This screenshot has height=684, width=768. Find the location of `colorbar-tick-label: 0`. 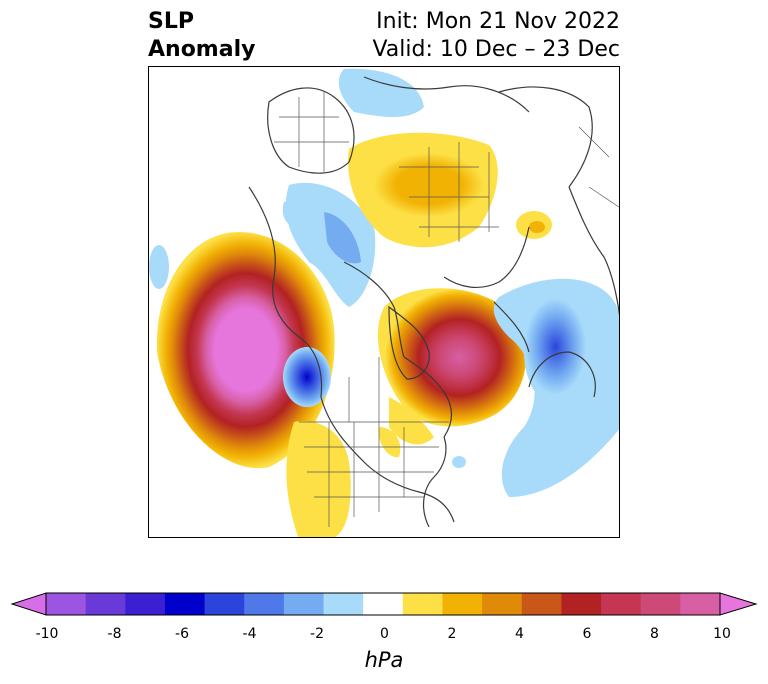

colorbar-tick-label: 0 is located at coordinates (384, 634).